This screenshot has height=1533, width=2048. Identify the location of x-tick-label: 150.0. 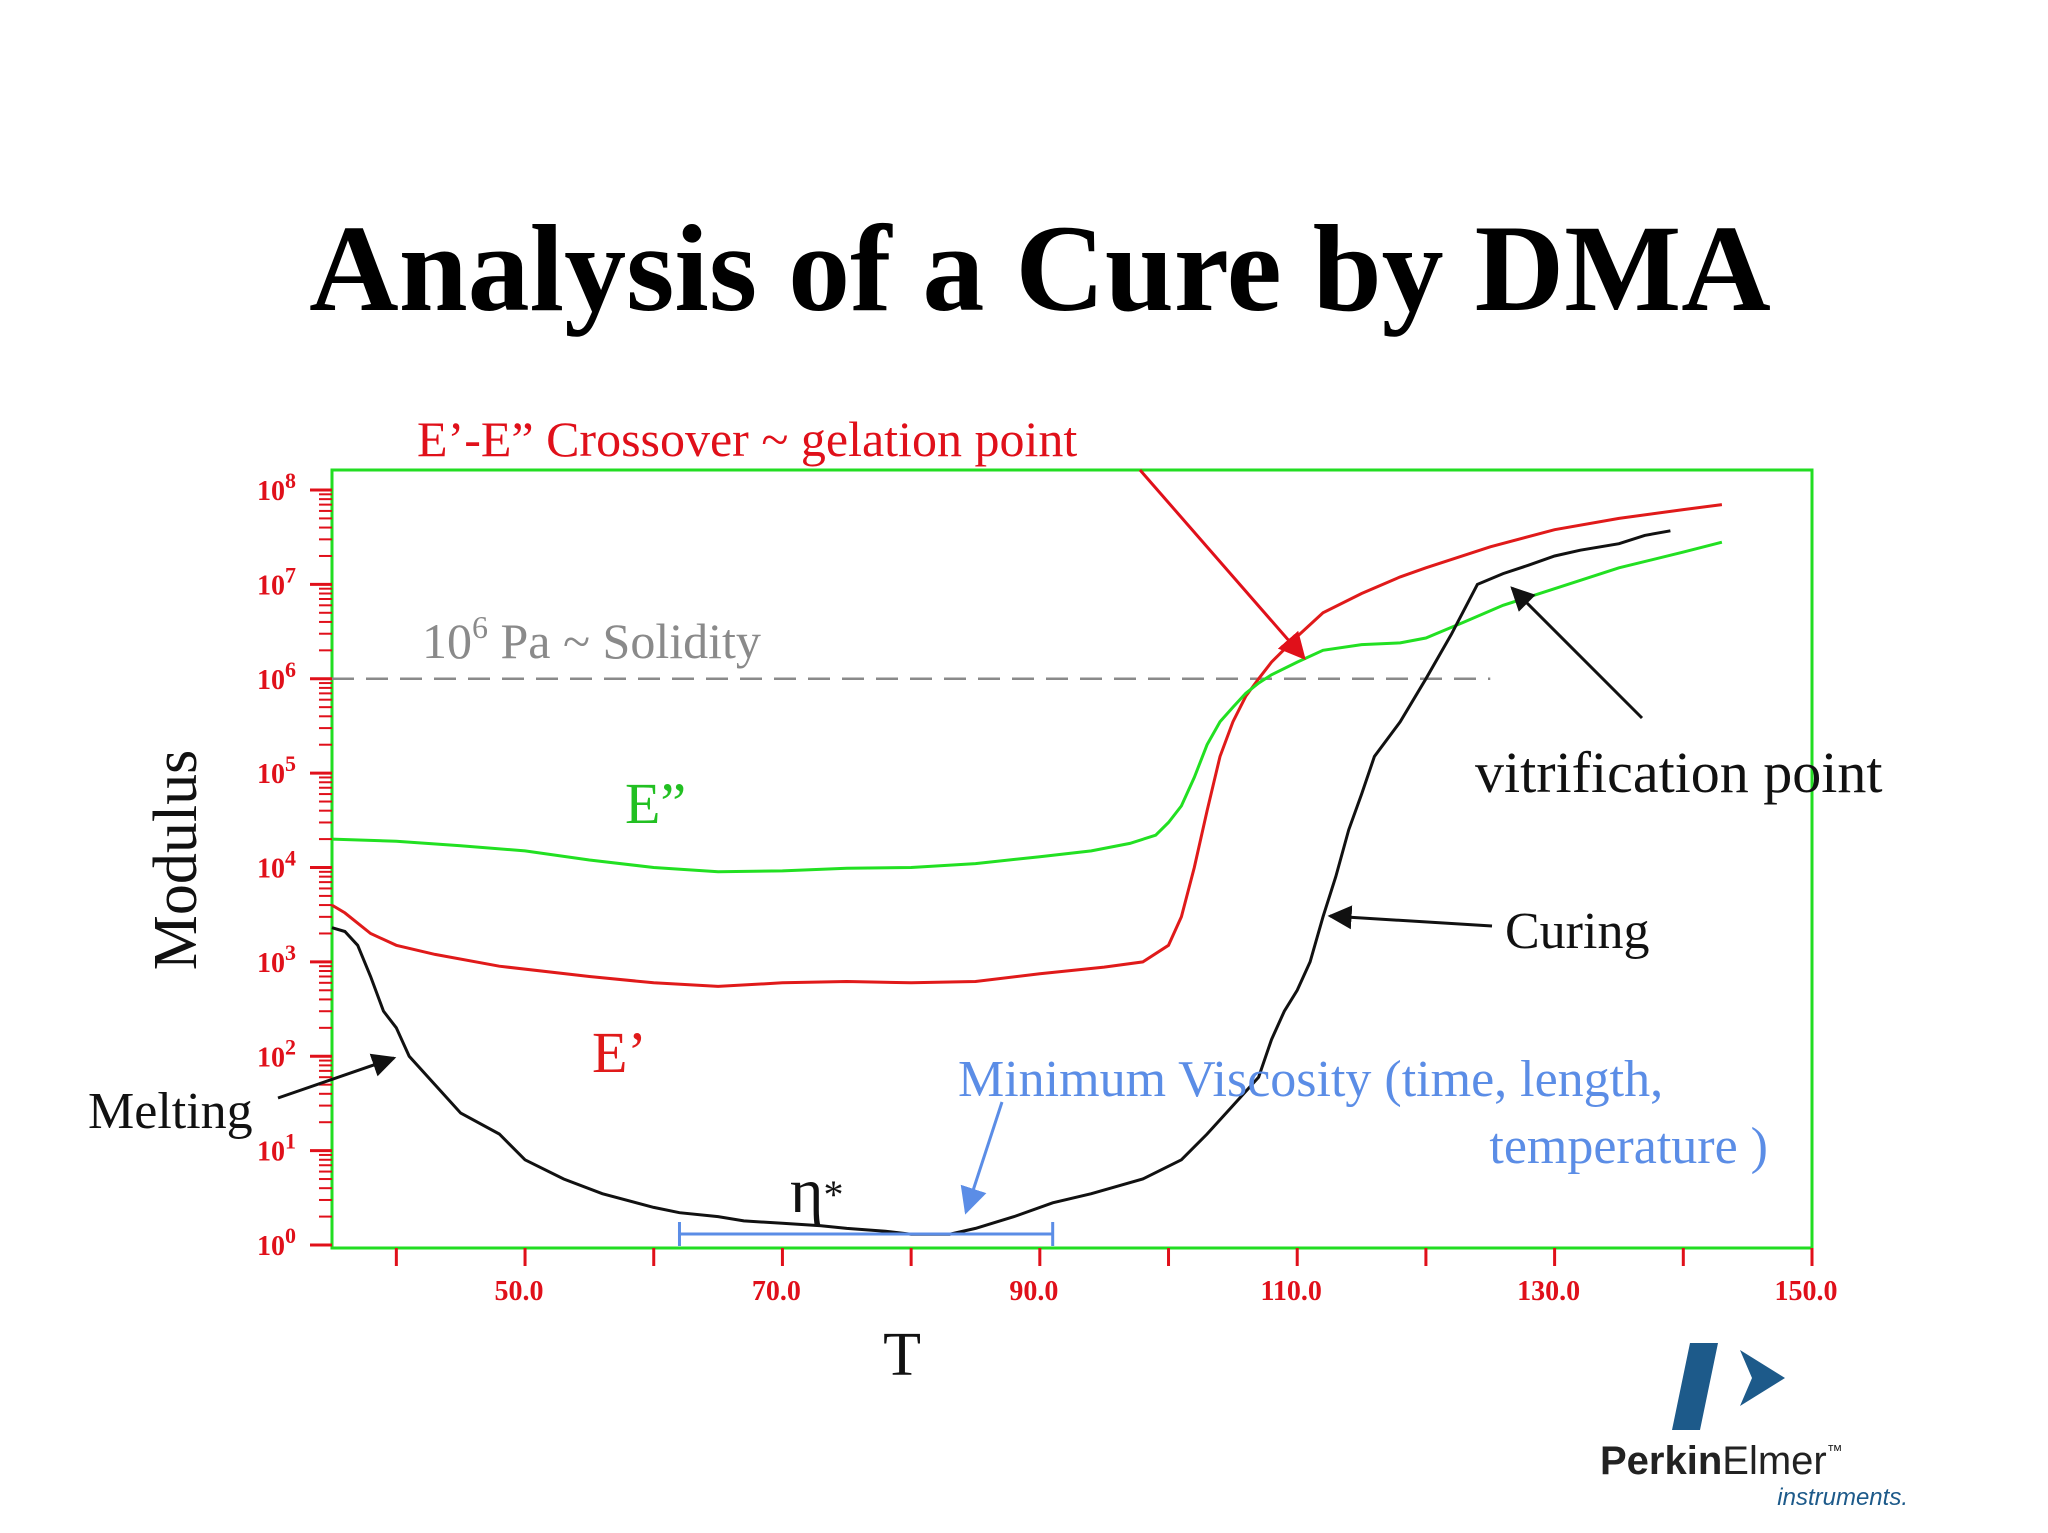
(1806, 1291).